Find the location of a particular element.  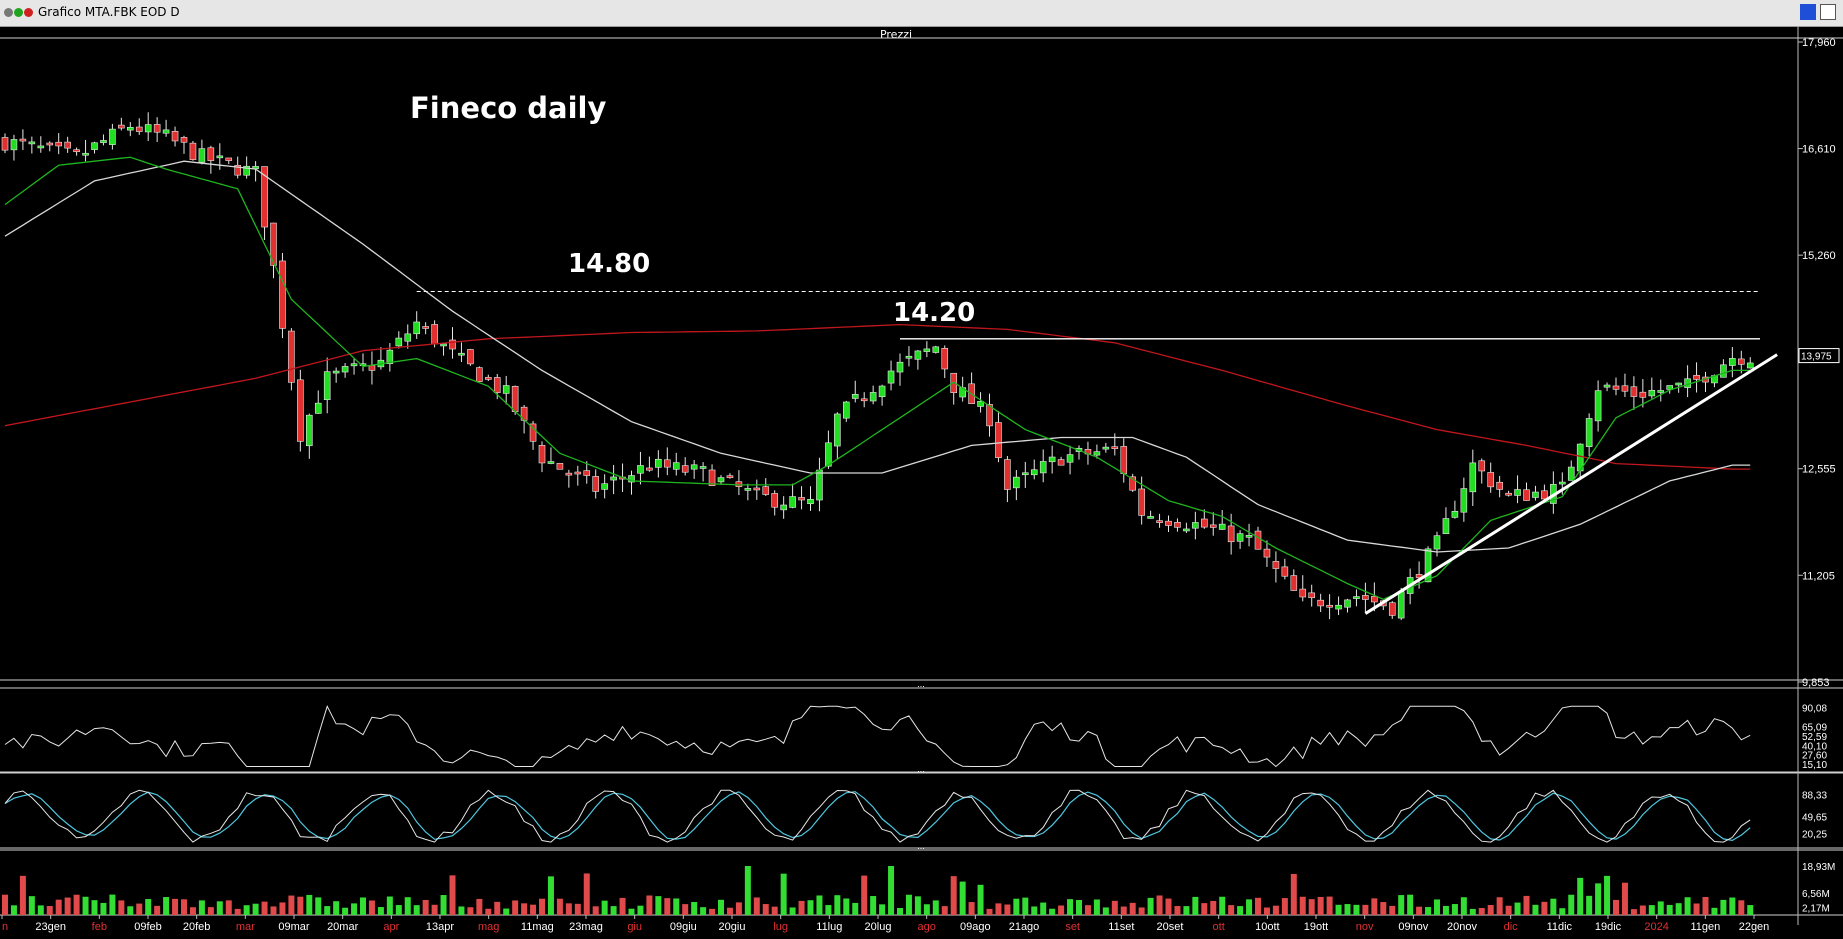

price-tick-label: 9,853 is located at coordinates (1816, 683).